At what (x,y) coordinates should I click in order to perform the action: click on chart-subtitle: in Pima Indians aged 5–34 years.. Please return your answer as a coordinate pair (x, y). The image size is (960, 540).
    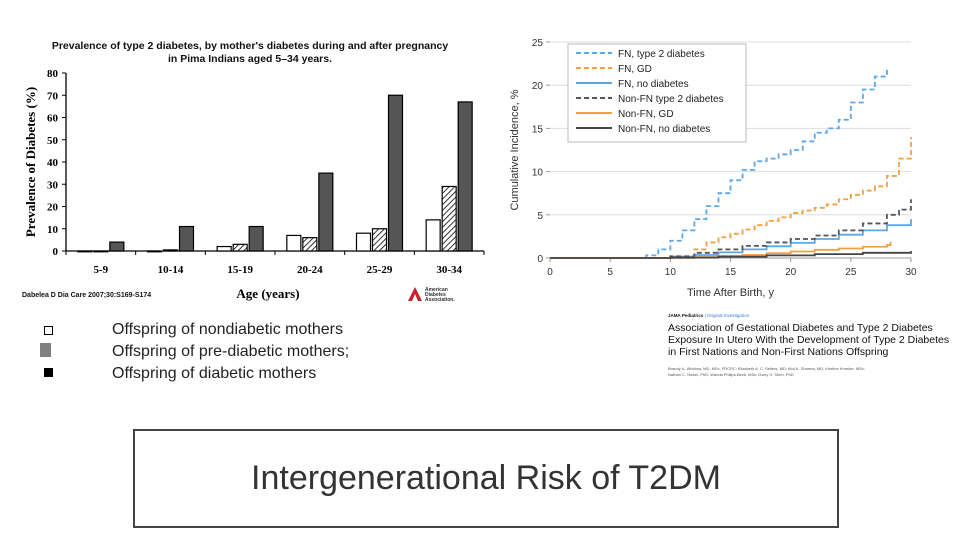
    Looking at the image, I should click on (250, 59).